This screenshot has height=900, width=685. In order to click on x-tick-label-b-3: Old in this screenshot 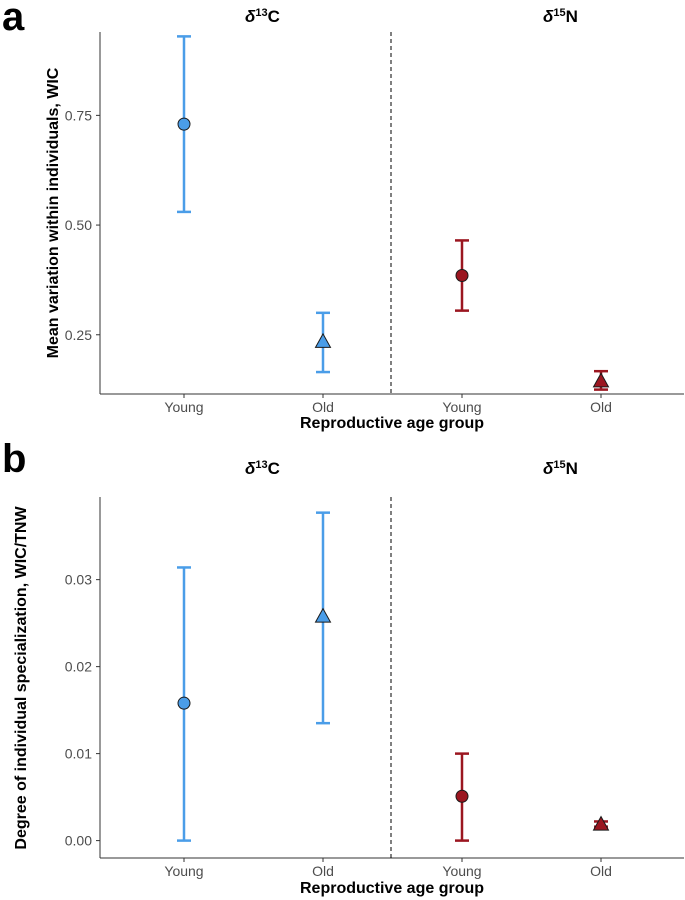, I will do `click(601, 871)`.